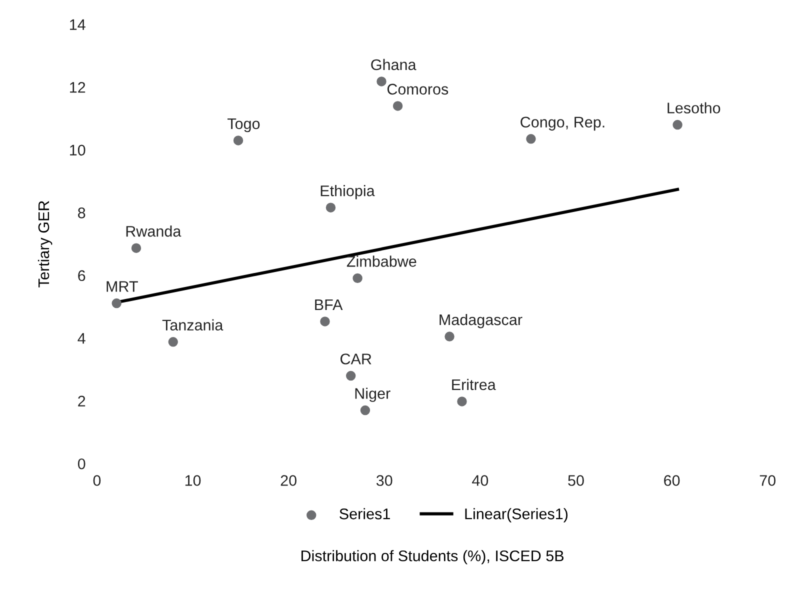 The height and width of the screenshot is (610, 808). What do you see at coordinates (694, 108) in the screenshot?
I see `annotation: Lesotho` at bounding box center [694, 108].